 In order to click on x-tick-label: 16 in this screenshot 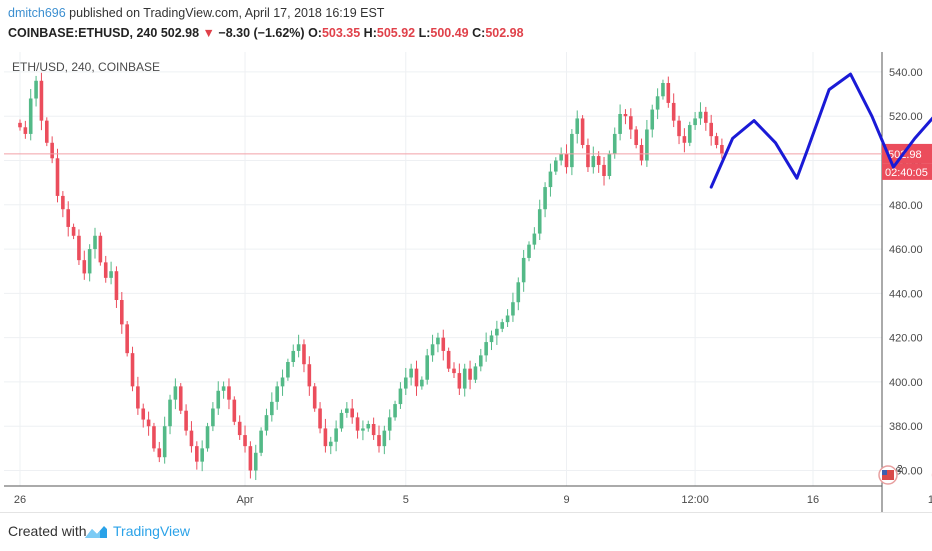, I will do `click(813, 500)`.